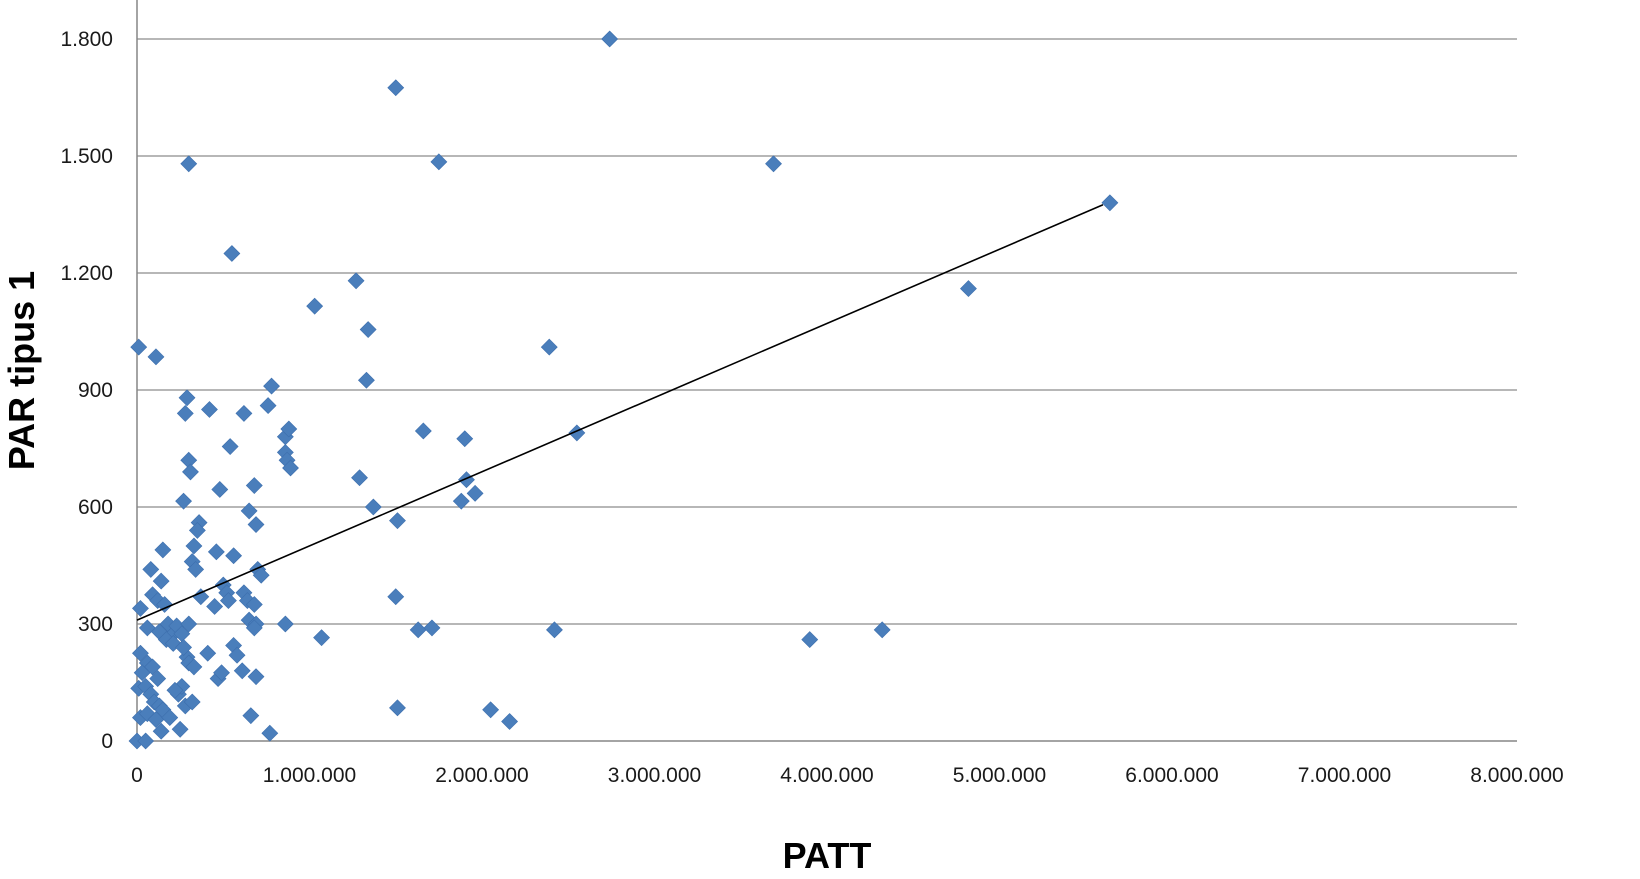  Describe the element at coordinates (827, 855) in the screenshot. I see `x-axis-title: PATT` at that location.